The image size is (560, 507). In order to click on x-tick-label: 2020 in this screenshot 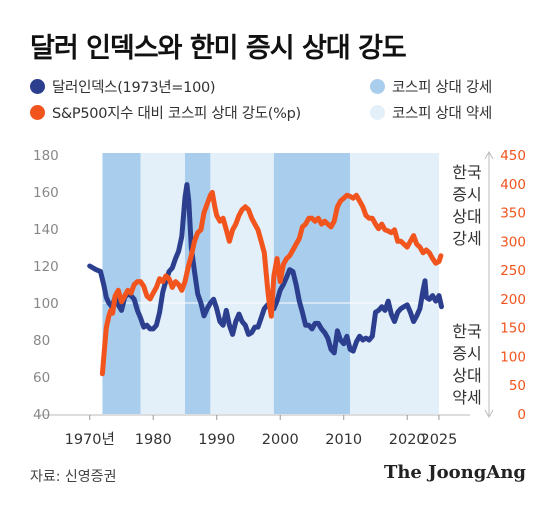, I will do `click(407, 440)`.